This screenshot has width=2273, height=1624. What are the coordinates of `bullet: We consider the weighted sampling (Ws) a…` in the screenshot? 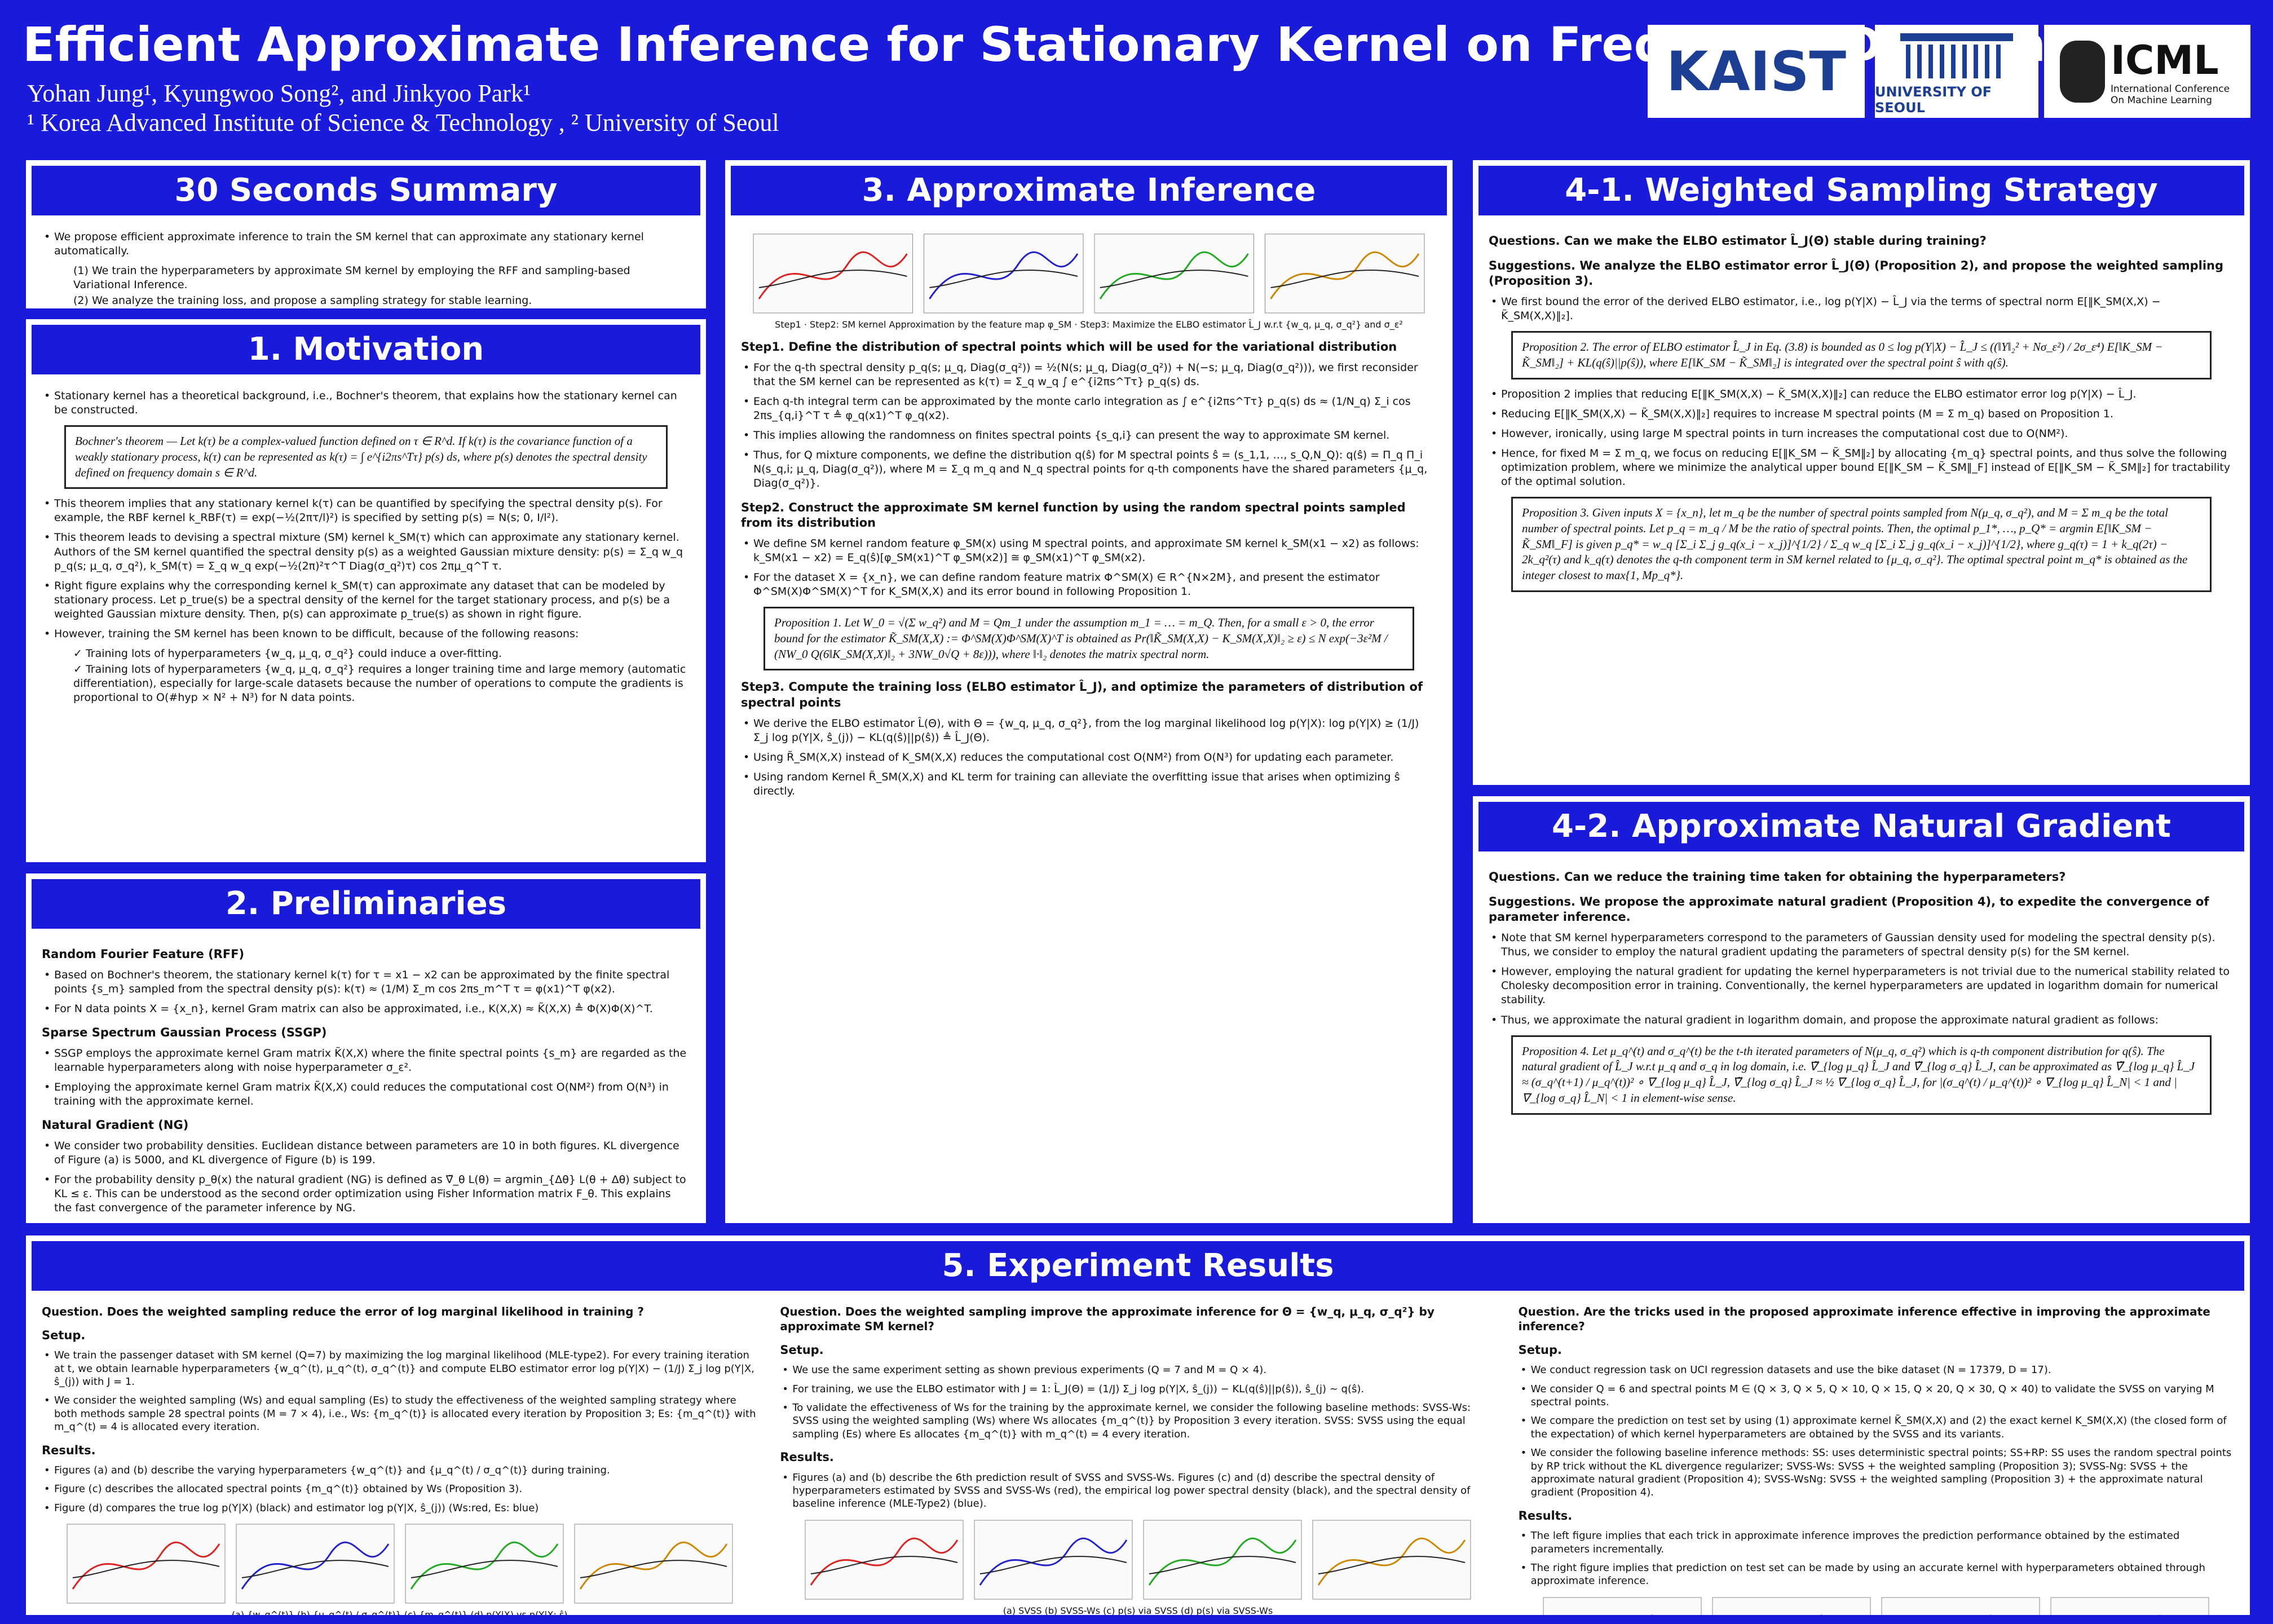 It's located at (399, 1413).